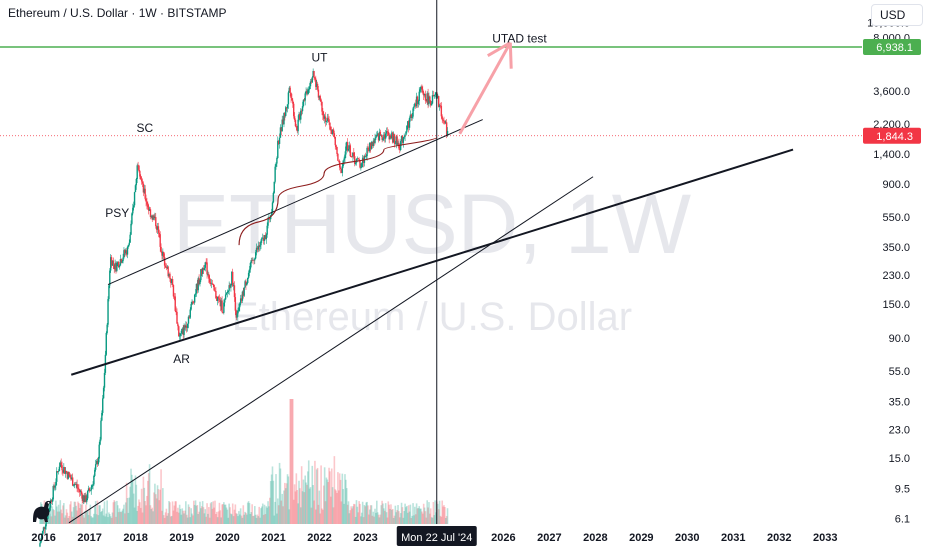 The width and height of the screenshot is (932, 550). What do you see at coordinates (135, 538) in the screenshot?
I see `time-tick-label: 2018` at bounding box center [135, 538].